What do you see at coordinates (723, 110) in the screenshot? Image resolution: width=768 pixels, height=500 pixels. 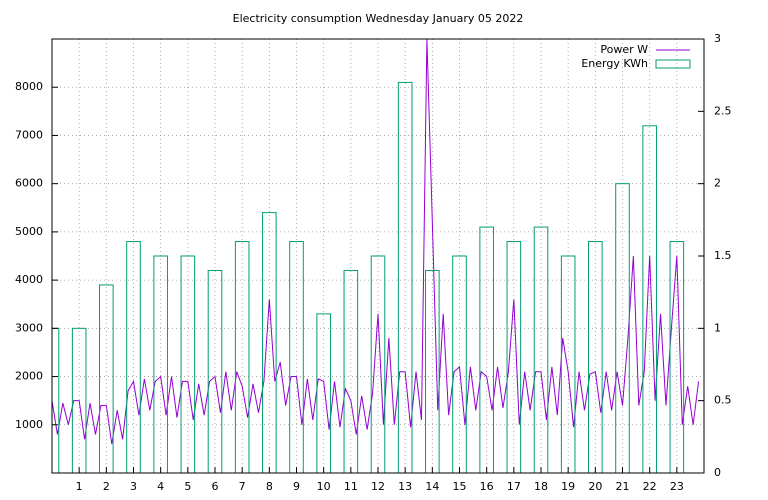 I see `y2-tick-label: 2.5` at bounding box center [723, 110].